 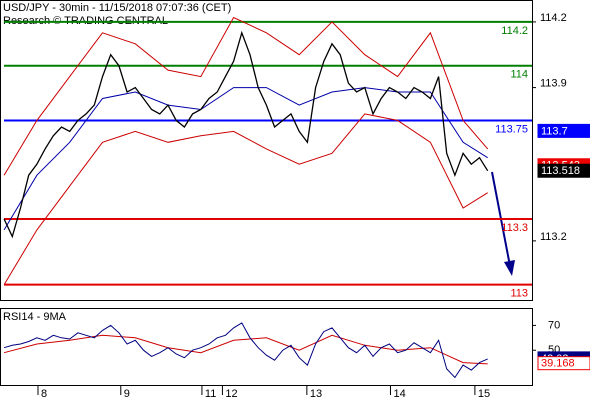 I want to click on x-tick-label: 12, so click(x=231, y=394).